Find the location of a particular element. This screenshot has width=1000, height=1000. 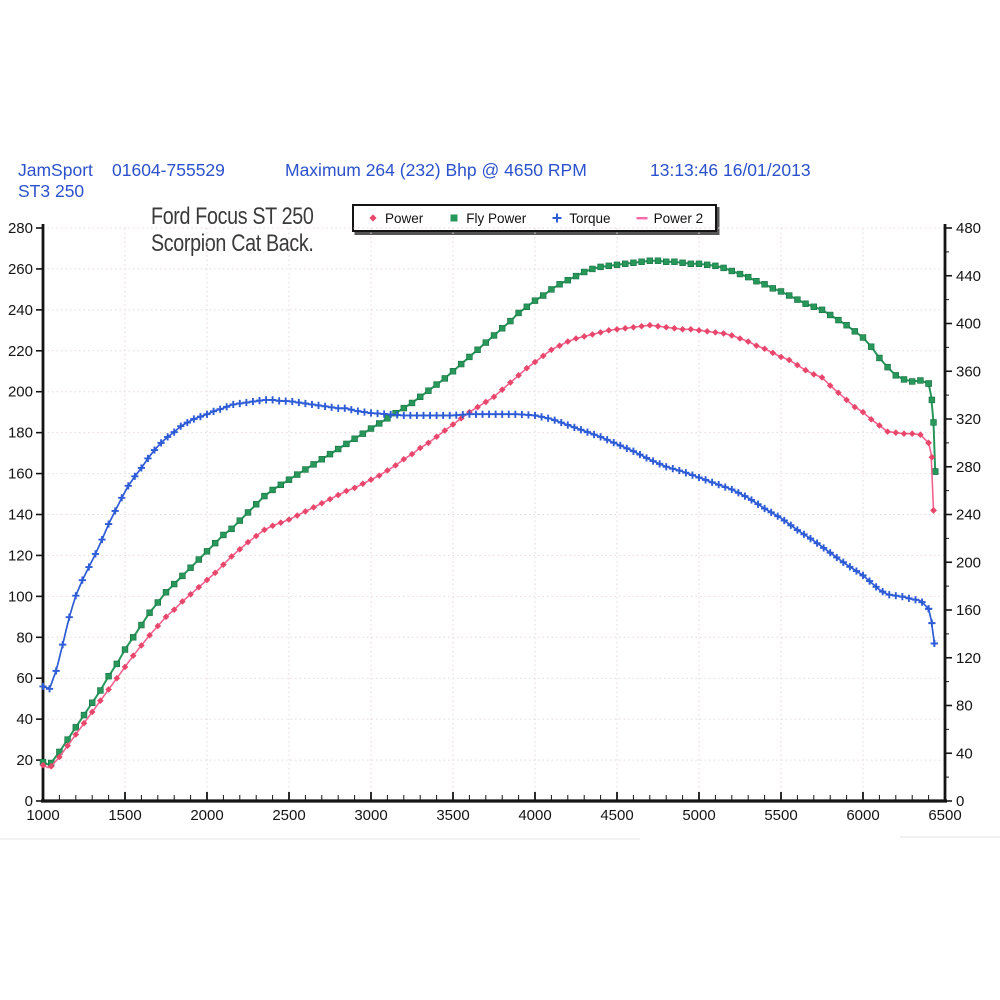

x-tick-label: 5500 is located at coordinates (780, 815).